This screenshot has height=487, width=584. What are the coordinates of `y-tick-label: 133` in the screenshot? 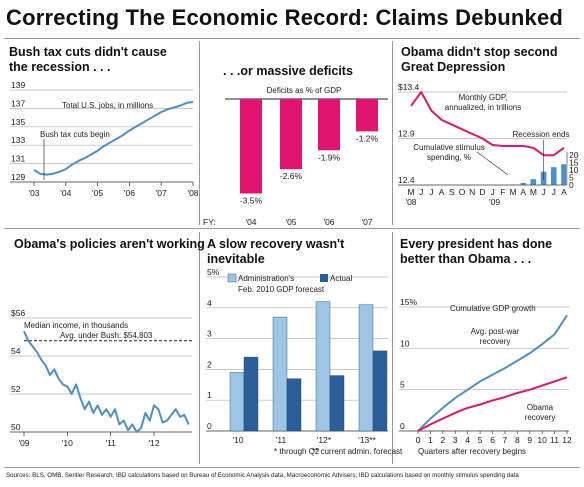 It's located at (18, 140).